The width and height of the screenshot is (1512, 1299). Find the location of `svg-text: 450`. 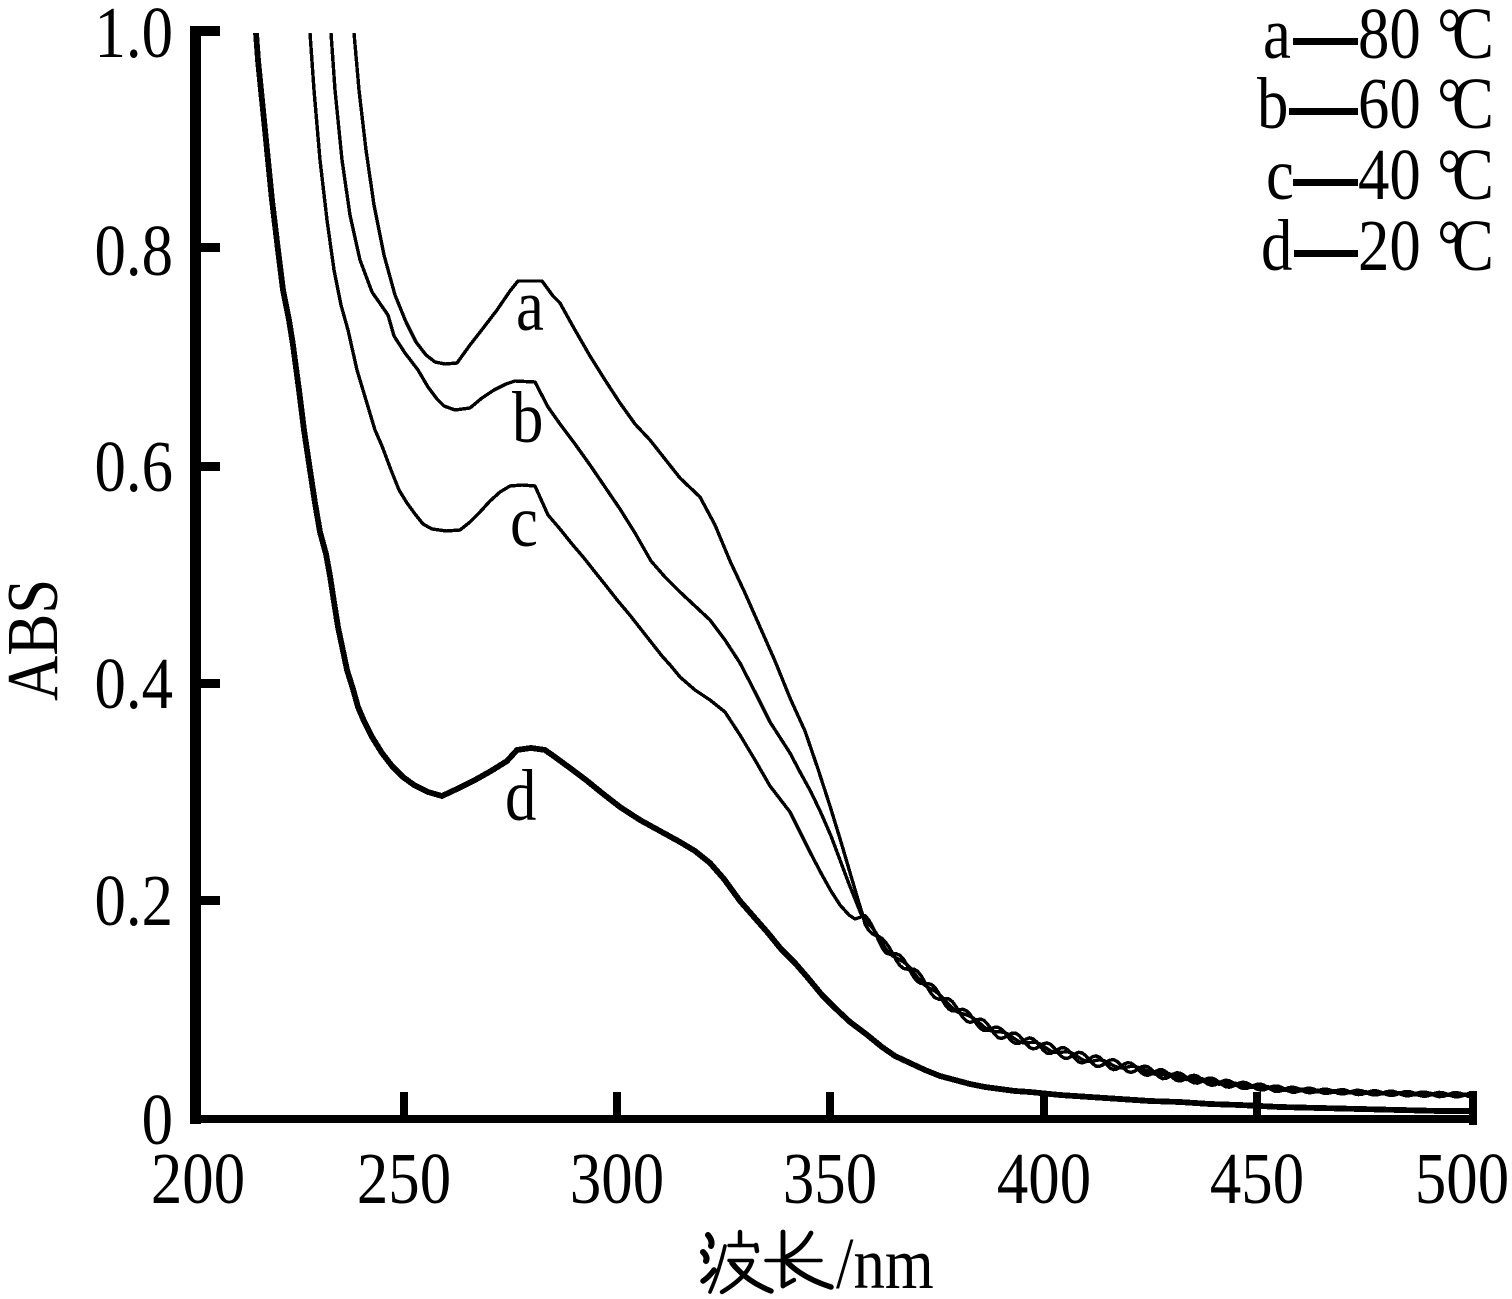

svg-text: 450 is located at coordinates (1257, 1178).